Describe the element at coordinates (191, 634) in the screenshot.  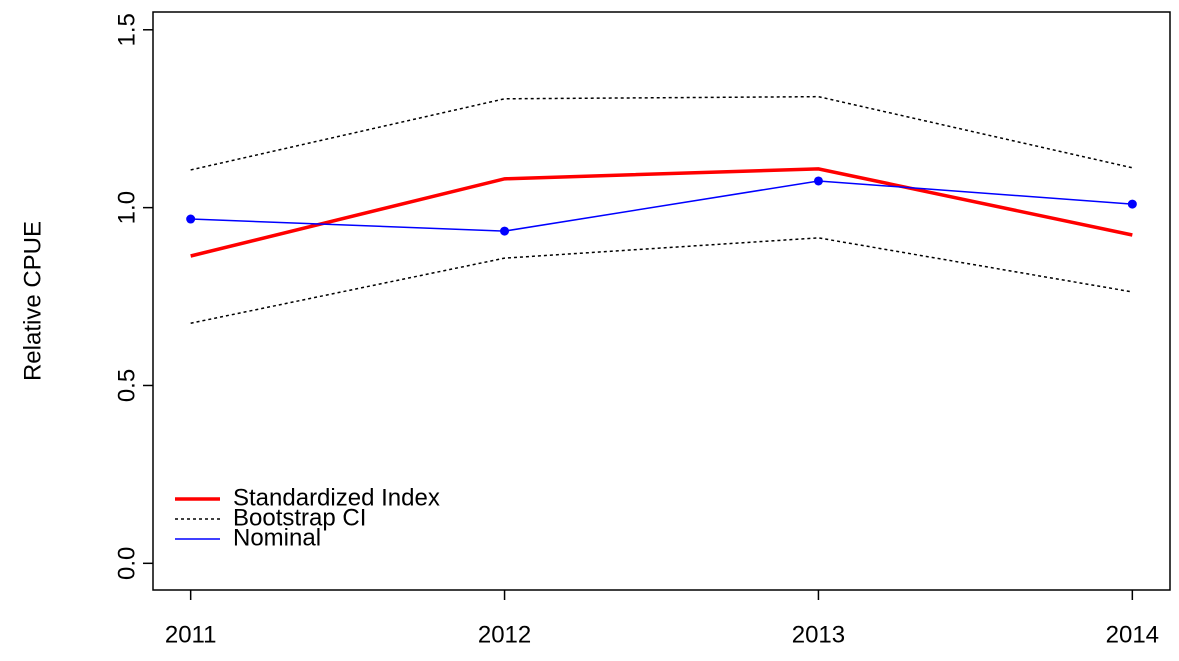
I see `x-tick-label: 2011` at that location.